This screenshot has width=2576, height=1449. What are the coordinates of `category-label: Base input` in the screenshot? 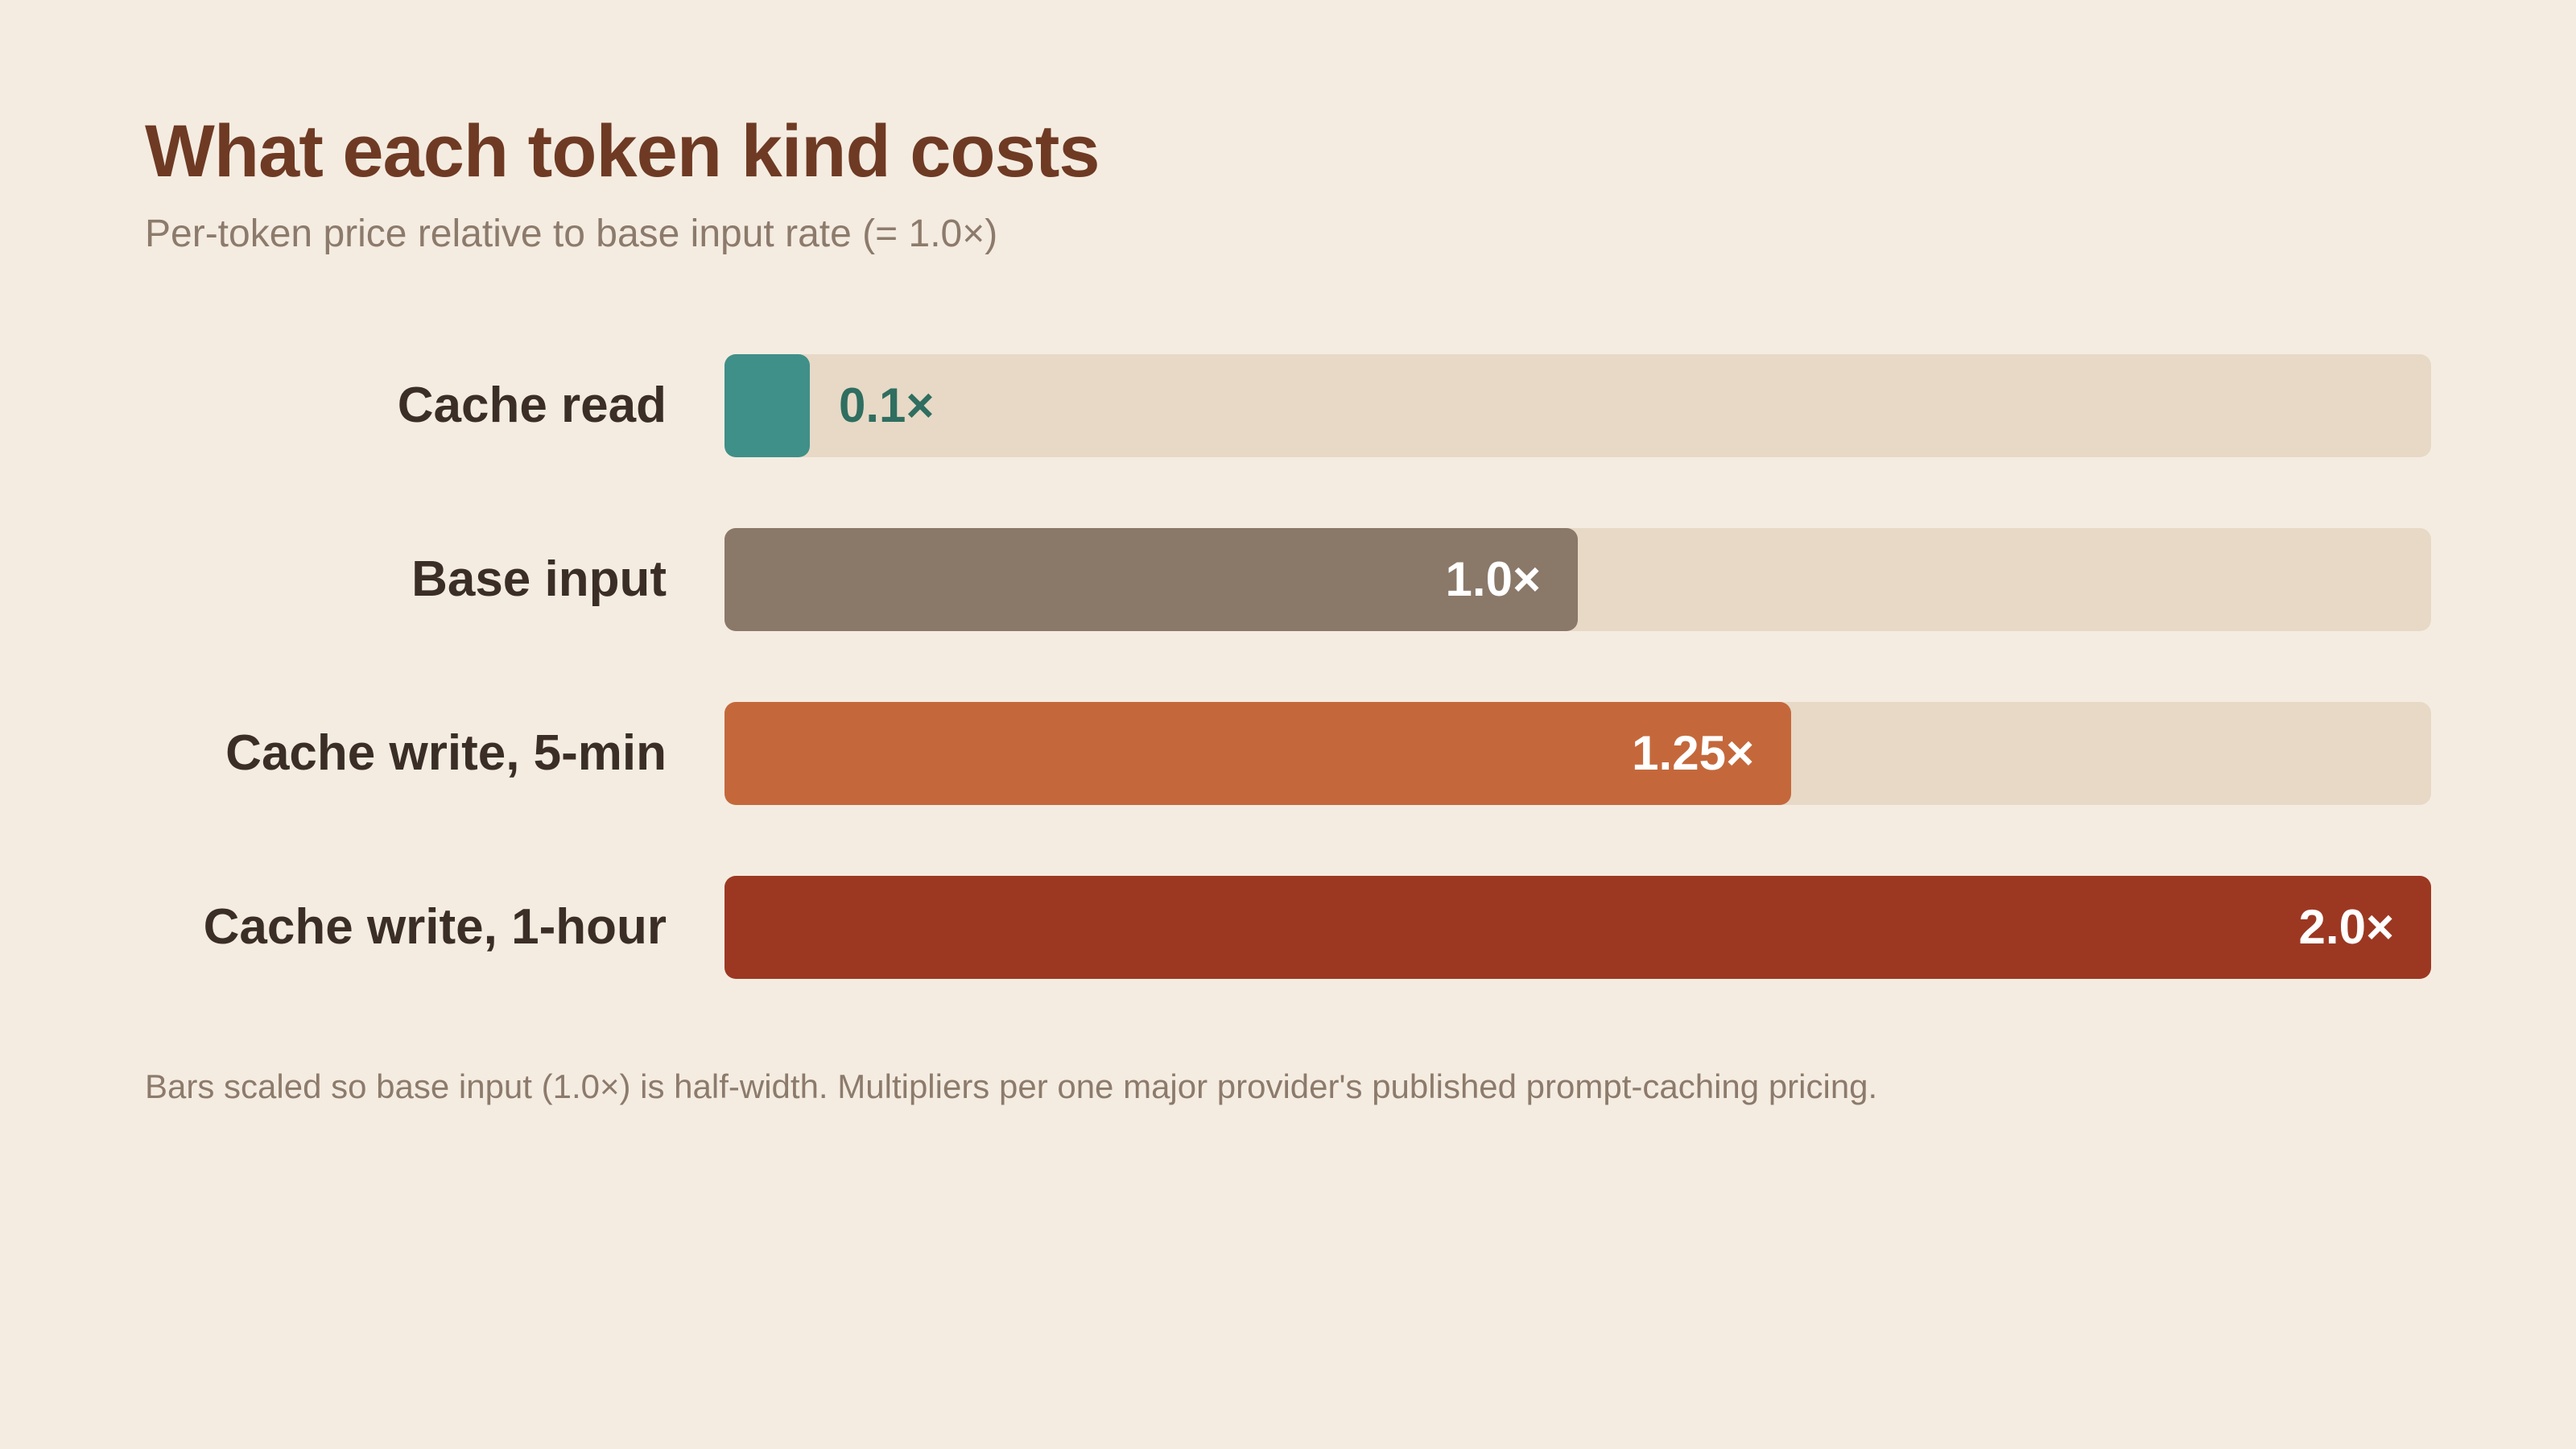 It's located at (539, 579).